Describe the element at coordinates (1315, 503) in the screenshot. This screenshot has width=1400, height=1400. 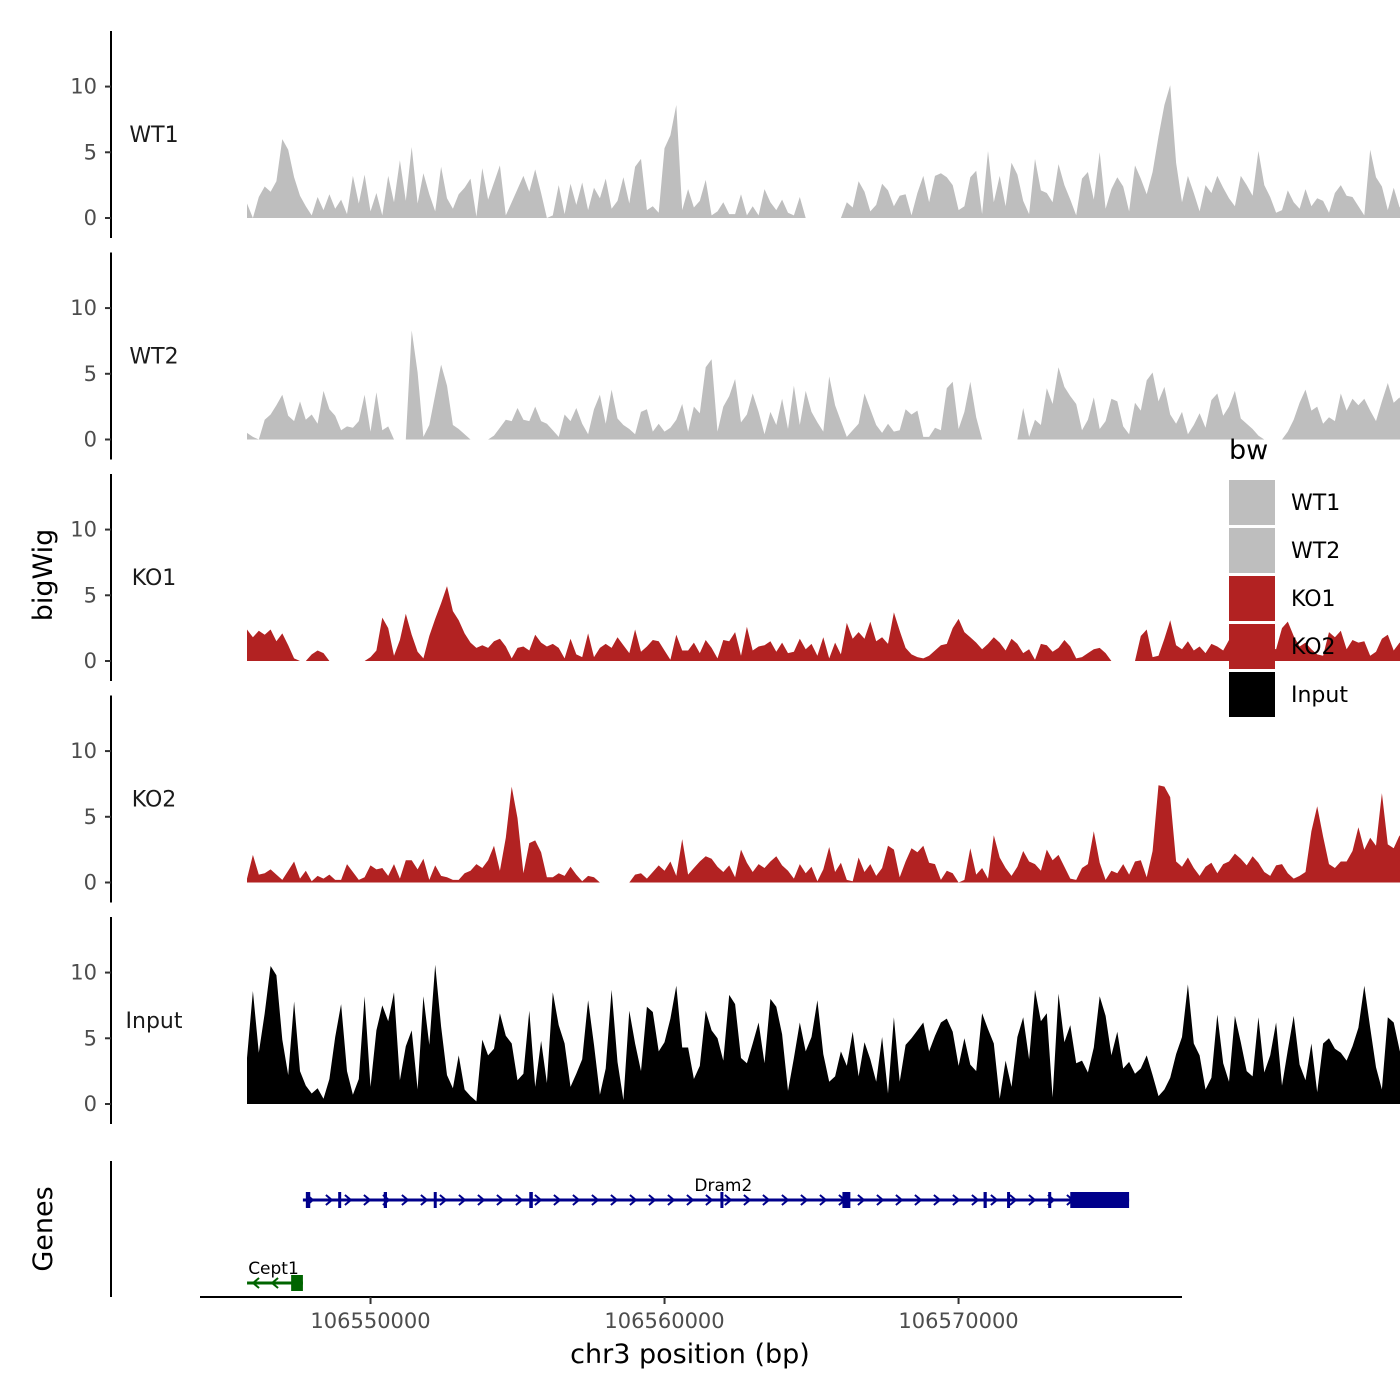
I see `legend-label: WT1` at that location.